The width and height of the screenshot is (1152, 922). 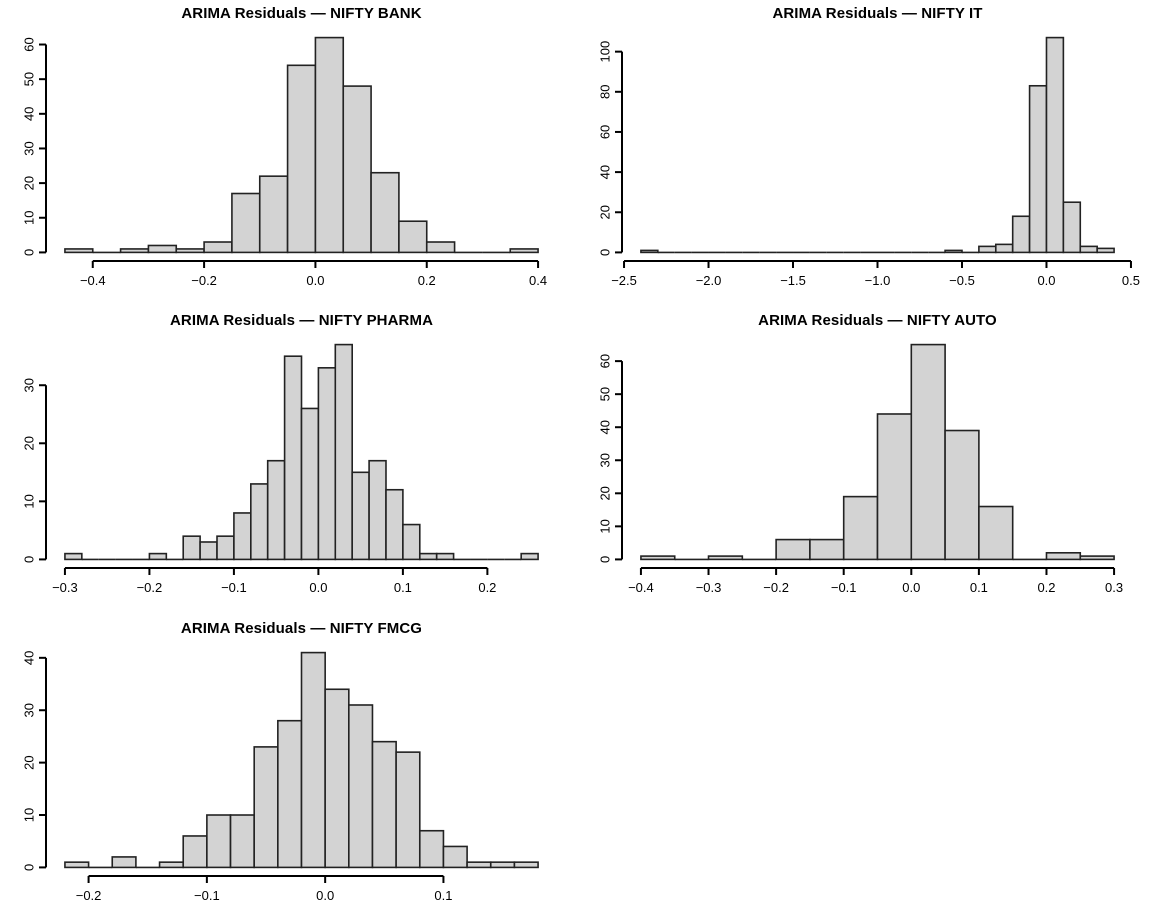 What do you see at coordinates (325, 895) in the screenshot?
I see `x-tick-label: 0.0` at bounding box center [325, 895].